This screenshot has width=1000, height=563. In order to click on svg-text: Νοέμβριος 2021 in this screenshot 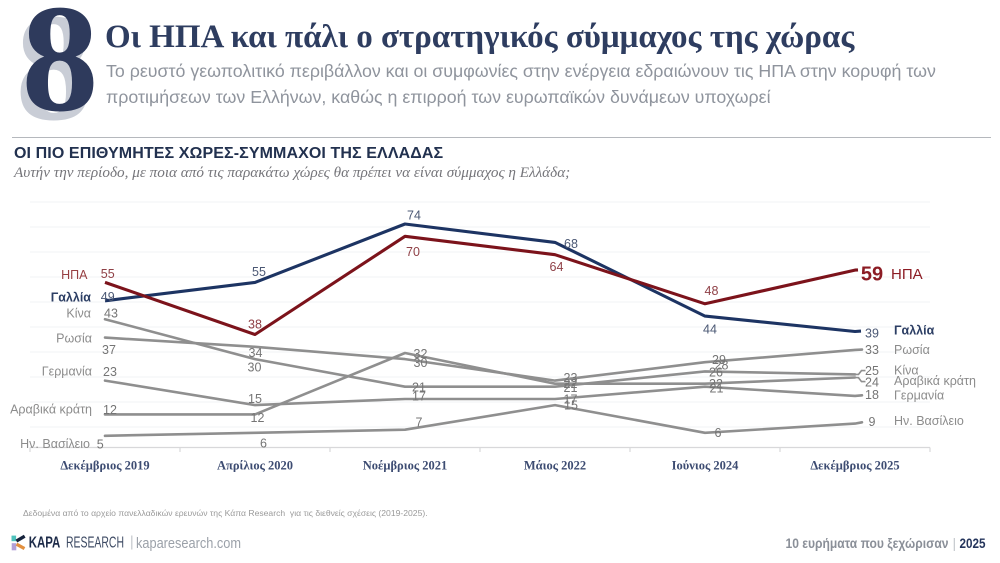, I will do `click(405, 465)`.